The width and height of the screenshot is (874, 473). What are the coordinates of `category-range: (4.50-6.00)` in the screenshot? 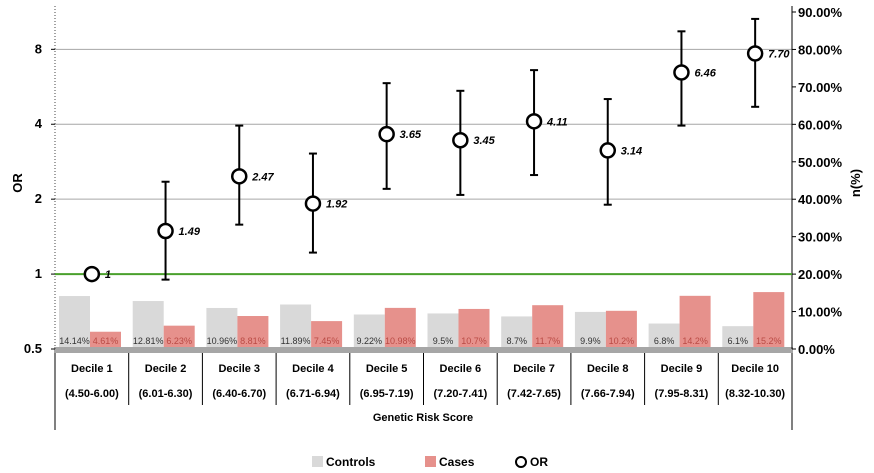 It's located at (92, 394).